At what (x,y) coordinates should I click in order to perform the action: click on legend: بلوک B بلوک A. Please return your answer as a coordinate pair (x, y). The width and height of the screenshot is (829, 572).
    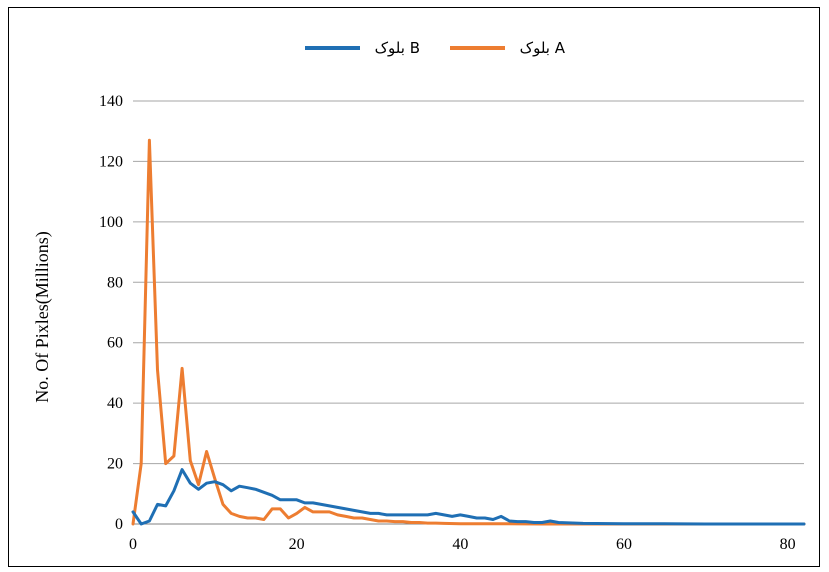
    Looking at the image, I should click on (435, 48).